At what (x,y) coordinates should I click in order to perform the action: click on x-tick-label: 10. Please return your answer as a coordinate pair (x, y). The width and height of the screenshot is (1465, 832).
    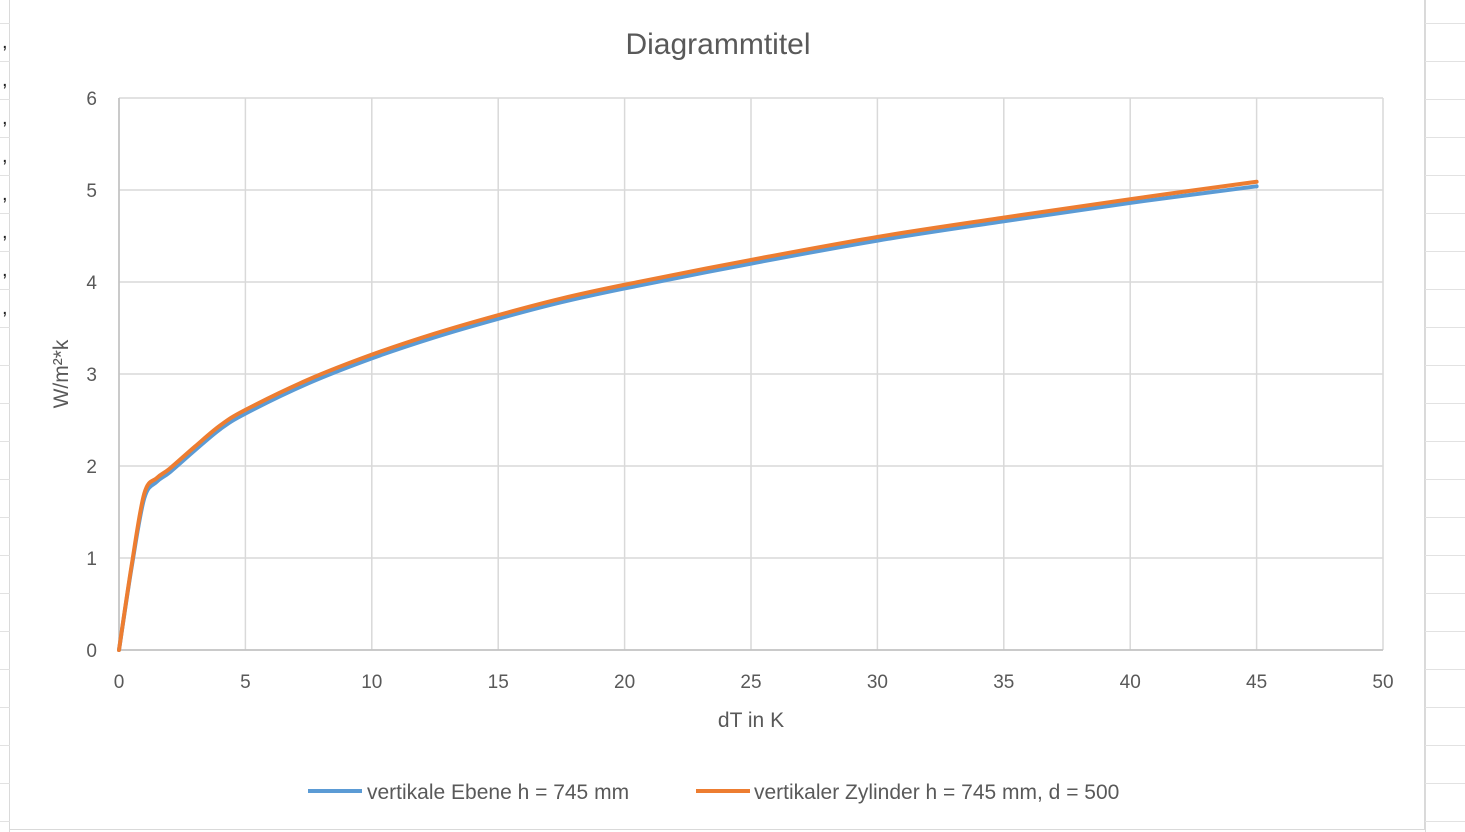
    Looking at the image, I should click on (371, 682).